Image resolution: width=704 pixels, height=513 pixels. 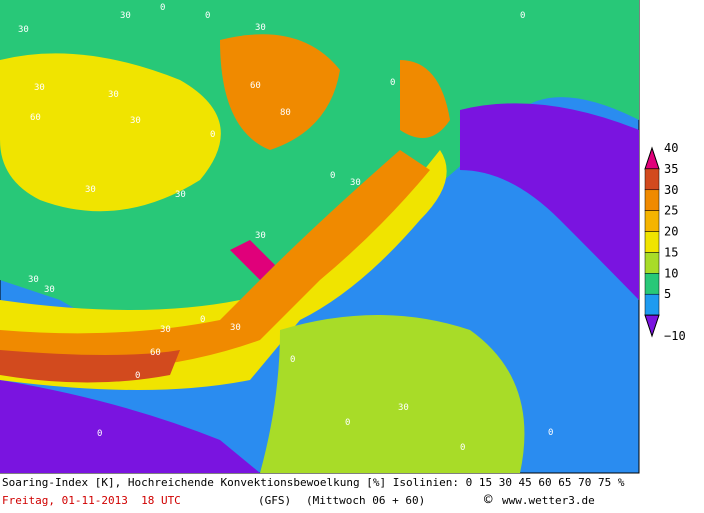 I want to click on legend-label: 35, so click(x=671, y=169).